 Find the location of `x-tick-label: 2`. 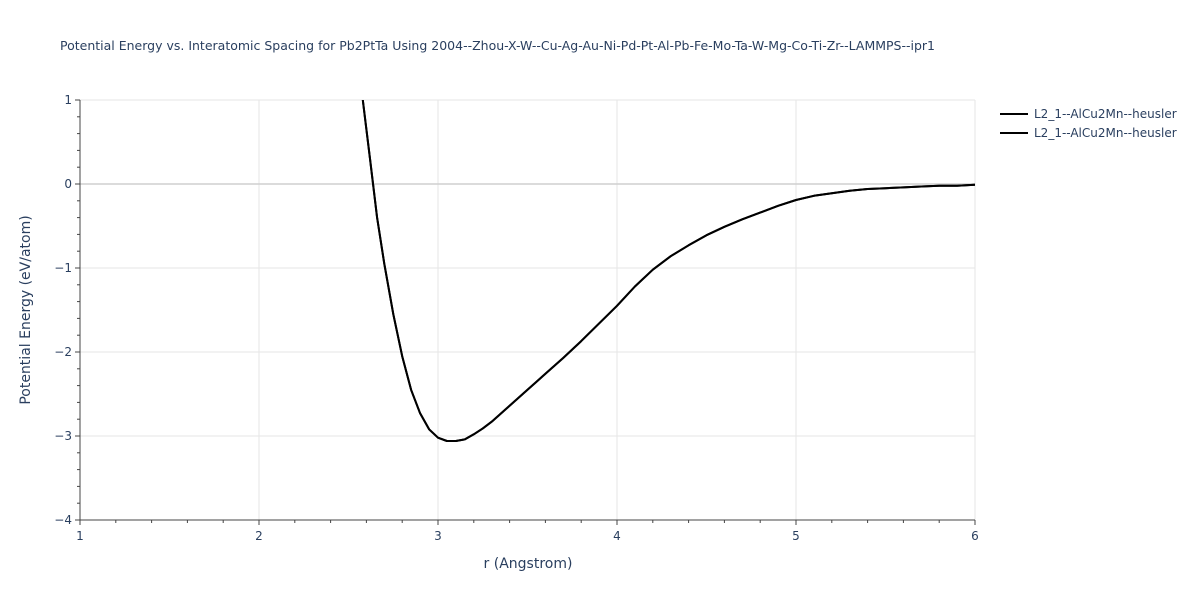

x-tick-label: 2 is located at coordinates (259, 536).